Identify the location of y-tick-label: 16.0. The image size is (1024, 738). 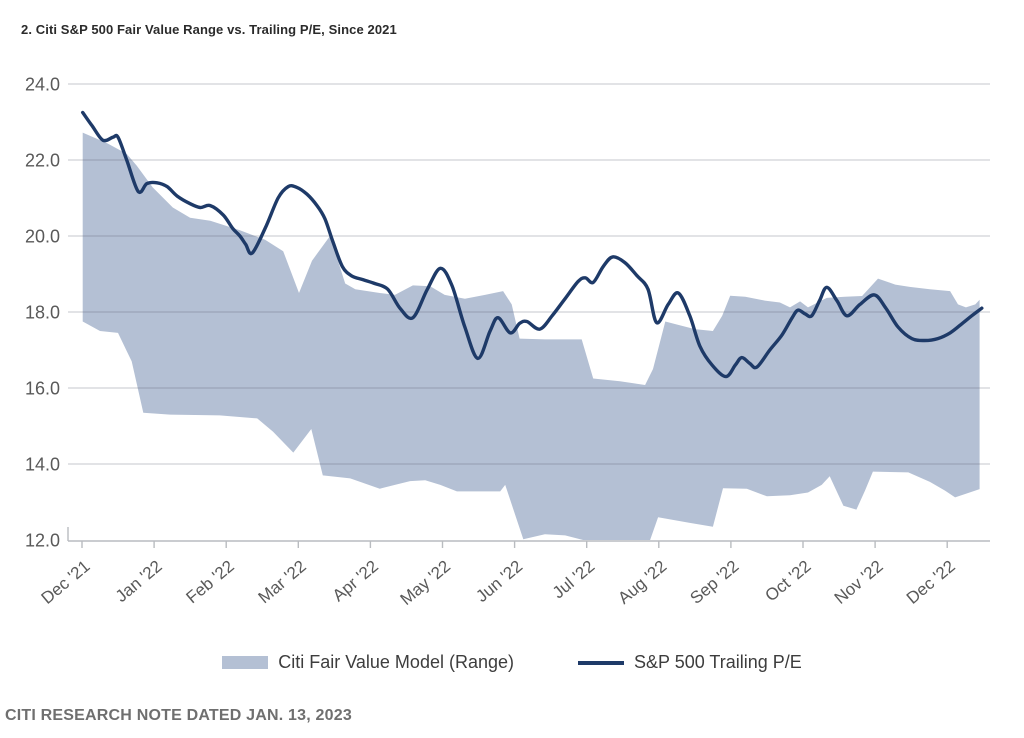
(42, 389).